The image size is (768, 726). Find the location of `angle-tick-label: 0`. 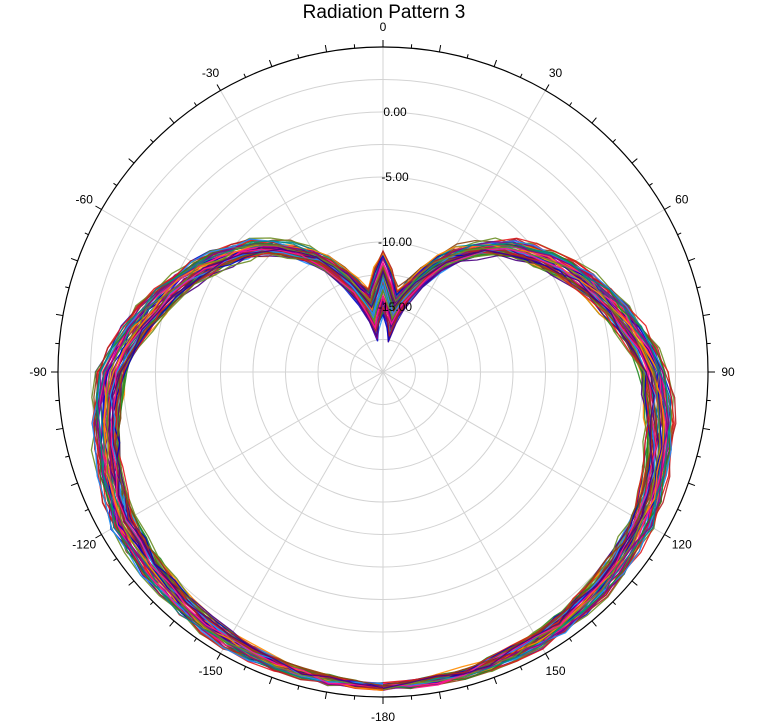

angle-tick-label: 0 is located at coordinates (383, 27).